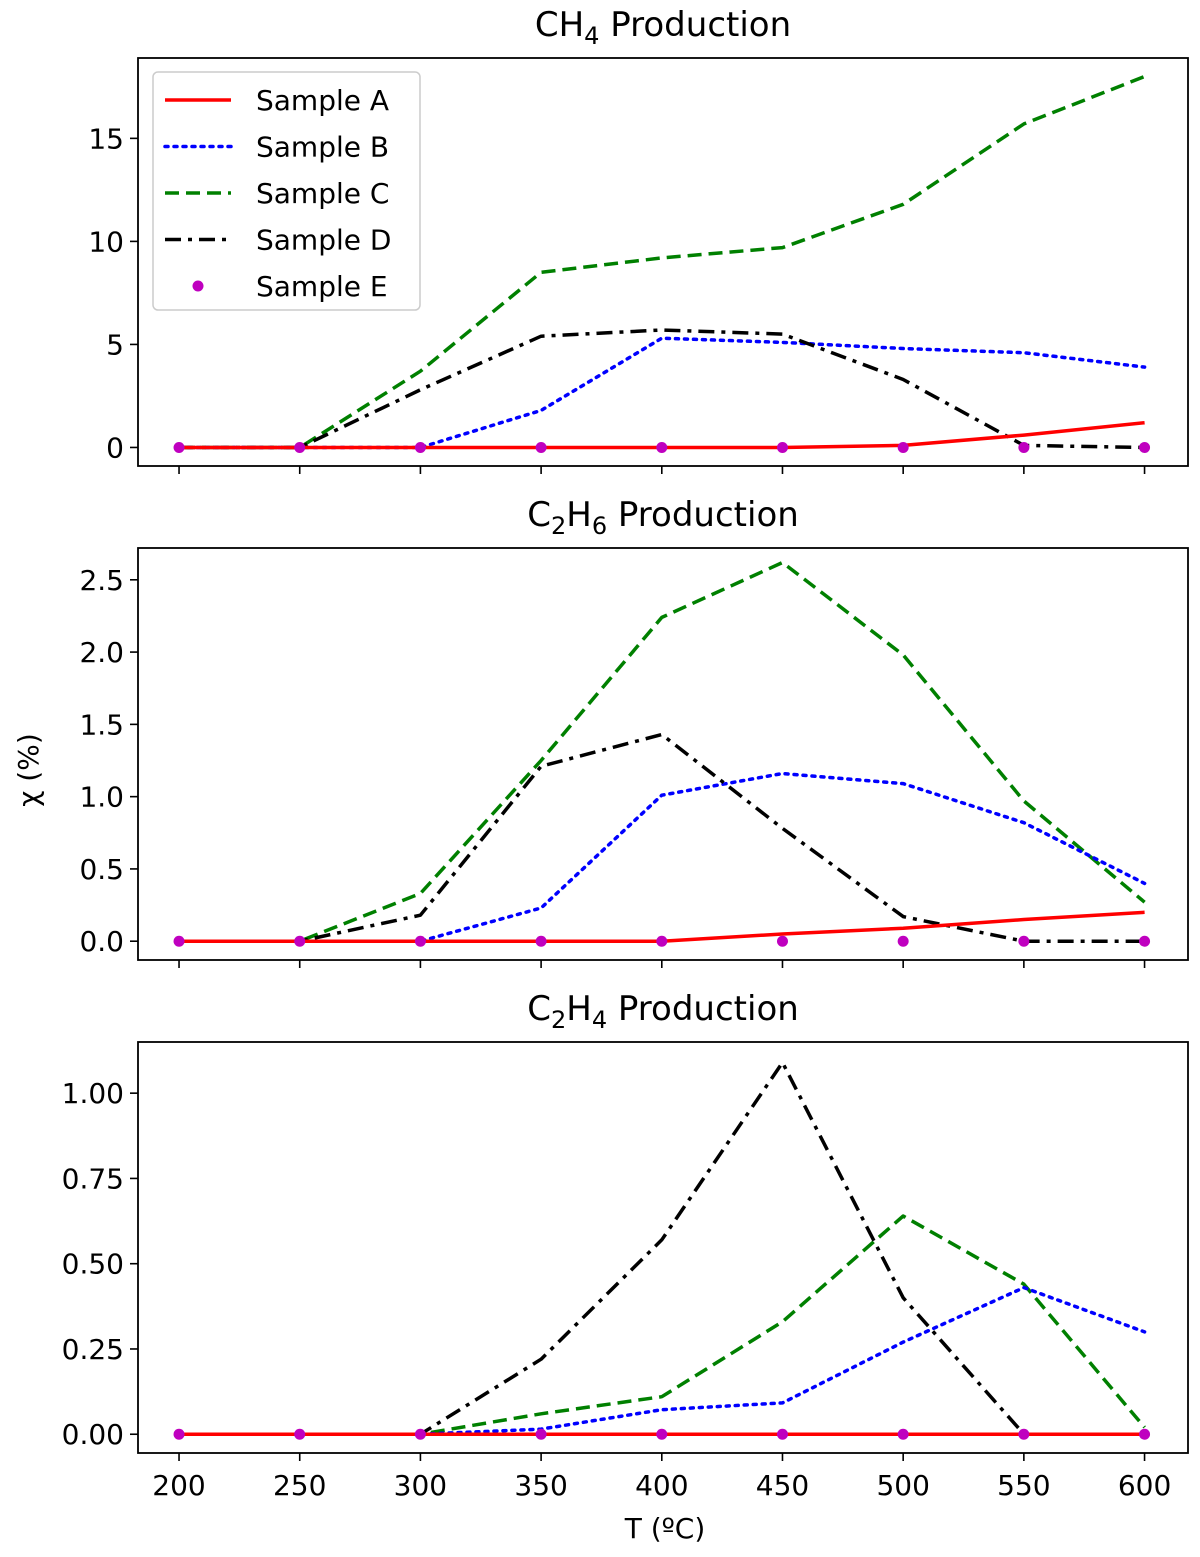  Describe the element at coordinates (299, 1485) in the screenshot. I see `x-tick-label: 250` at that location.